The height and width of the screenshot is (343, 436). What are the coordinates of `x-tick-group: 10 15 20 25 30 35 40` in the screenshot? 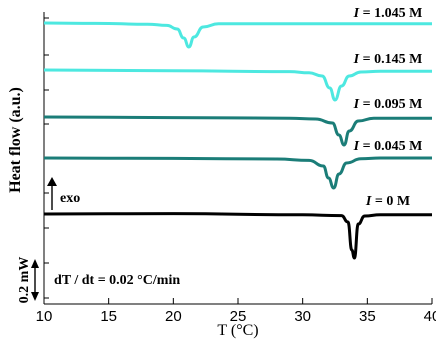 It's located at (236, 311).